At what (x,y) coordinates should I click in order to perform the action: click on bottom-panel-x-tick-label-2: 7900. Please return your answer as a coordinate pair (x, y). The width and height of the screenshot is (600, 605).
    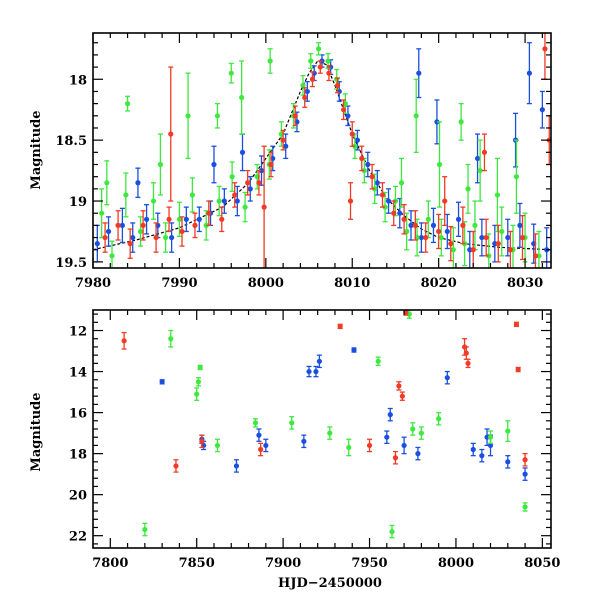
    Looking at the image, I should click on (283, 563).